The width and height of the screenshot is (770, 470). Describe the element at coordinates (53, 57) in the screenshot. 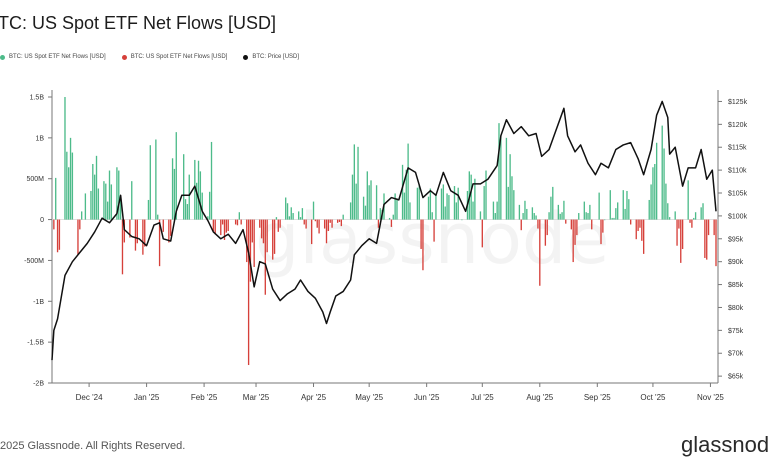

I see `legend-item-positive-flows: BTC: US Spot ETF Net Flows [USD]` at that location.